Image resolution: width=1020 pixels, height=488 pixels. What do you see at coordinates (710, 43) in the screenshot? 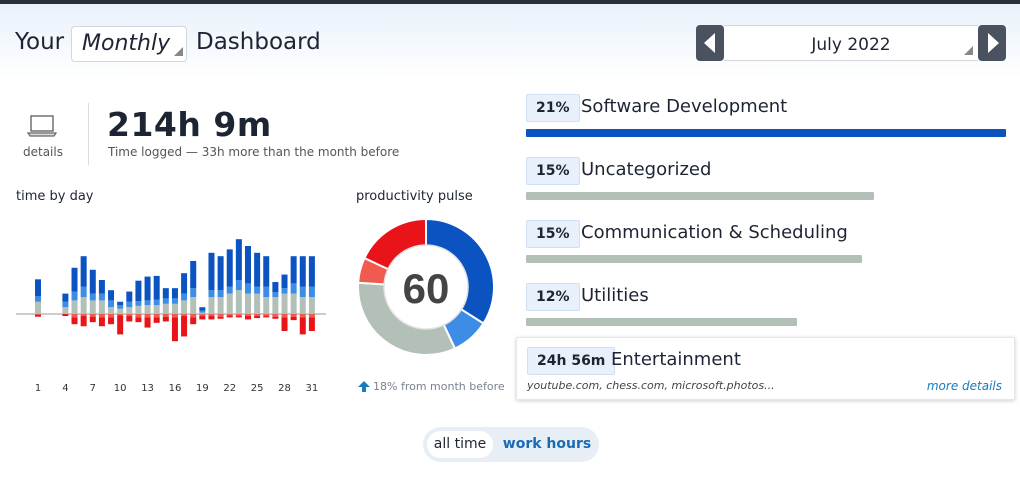
I see `previous-month-button` at bounding box center [710, 43].